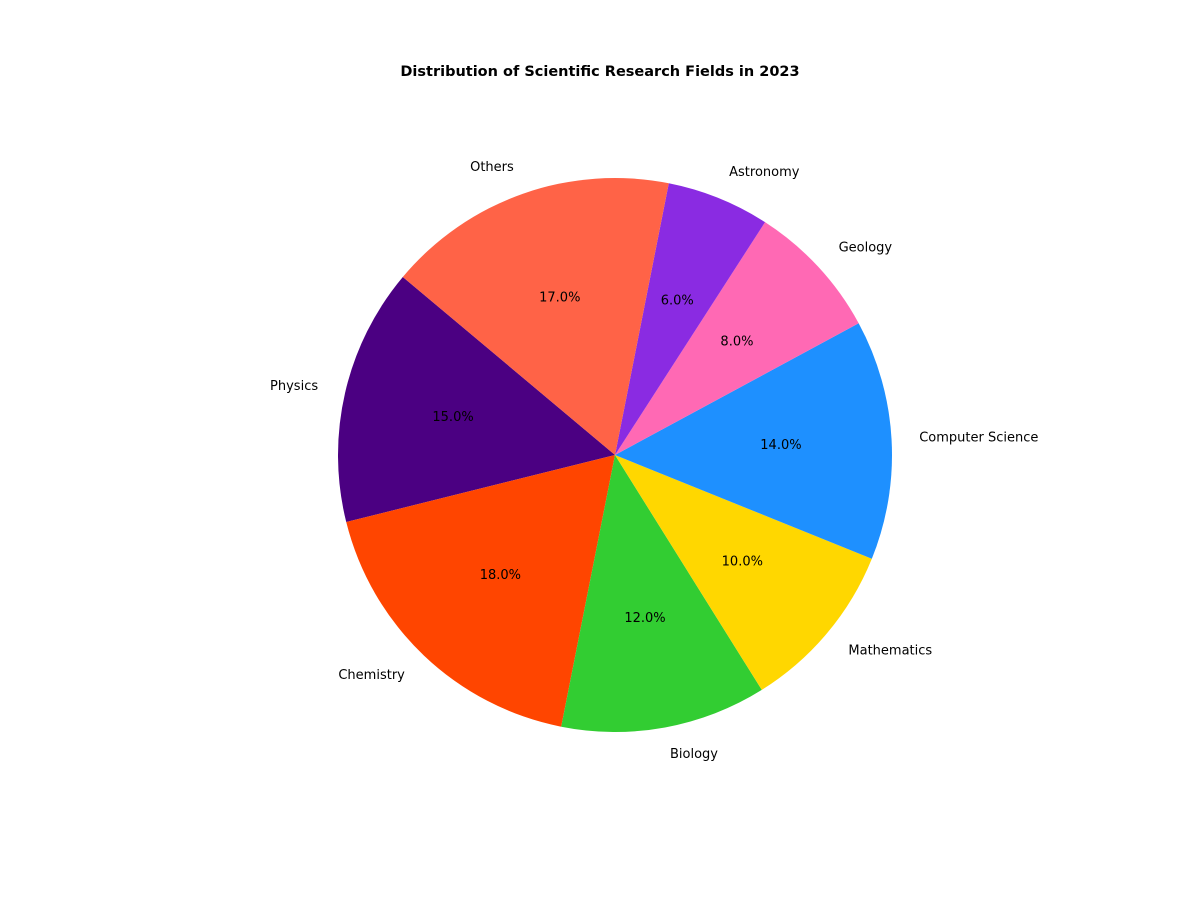 The width and height of the screenshot is (1200, 900). I want to click on slice-label-others: Others, so click(492, 167).